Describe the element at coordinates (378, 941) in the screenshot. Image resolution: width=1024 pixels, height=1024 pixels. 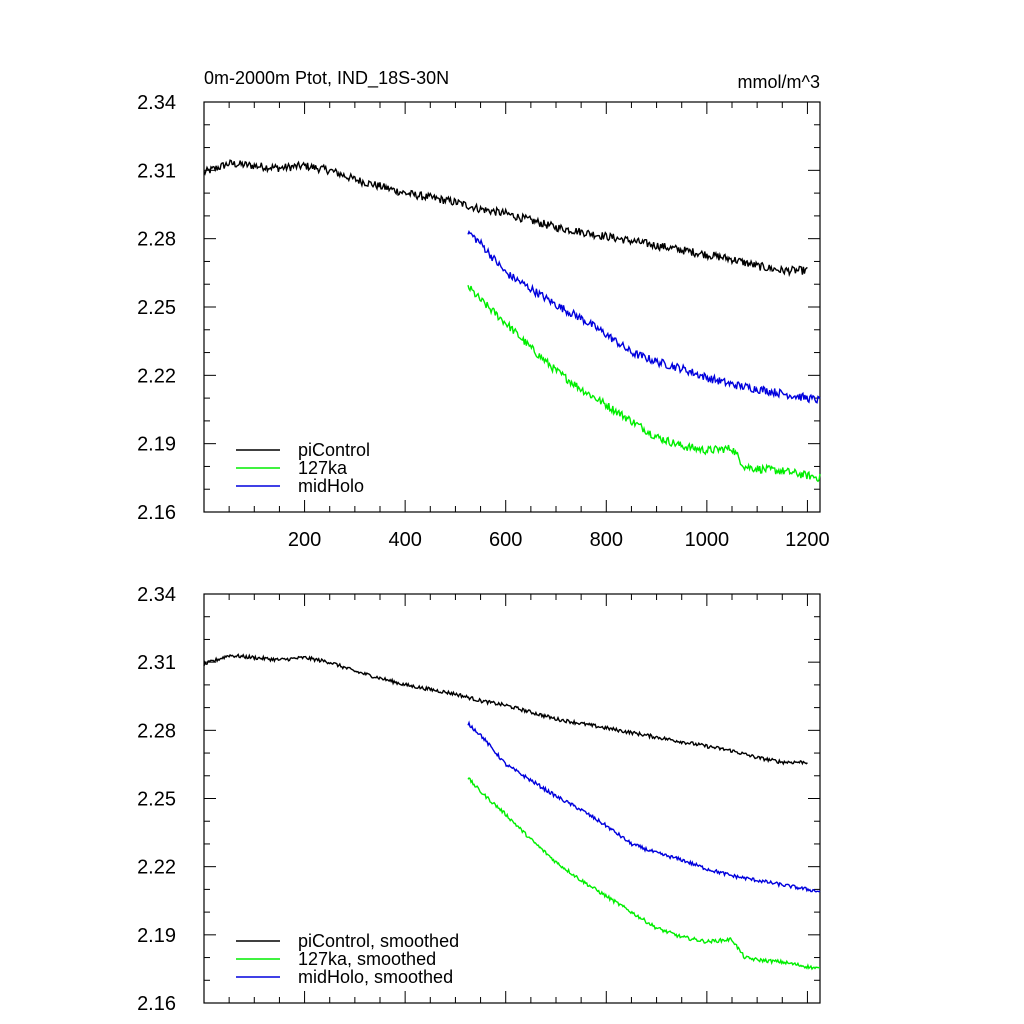
I see `legend-label: piControl, smoothed` at that location.